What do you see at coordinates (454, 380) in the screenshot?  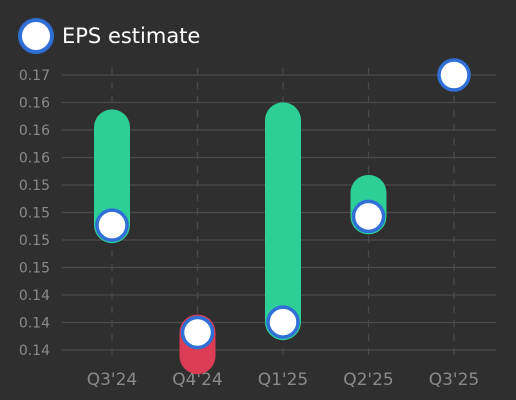 I see `x-tick-label: Q3'25` at bounding box center [454, 380].